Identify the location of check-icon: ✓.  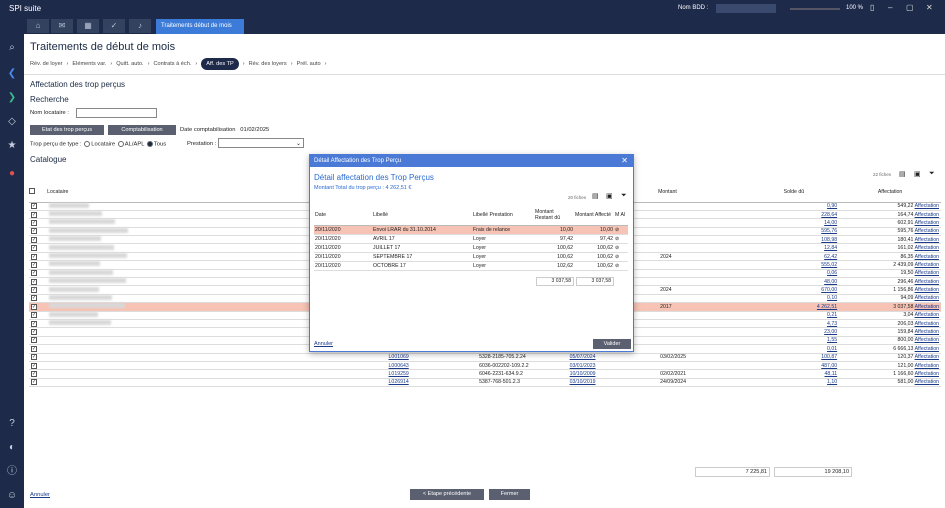
(114, 26).